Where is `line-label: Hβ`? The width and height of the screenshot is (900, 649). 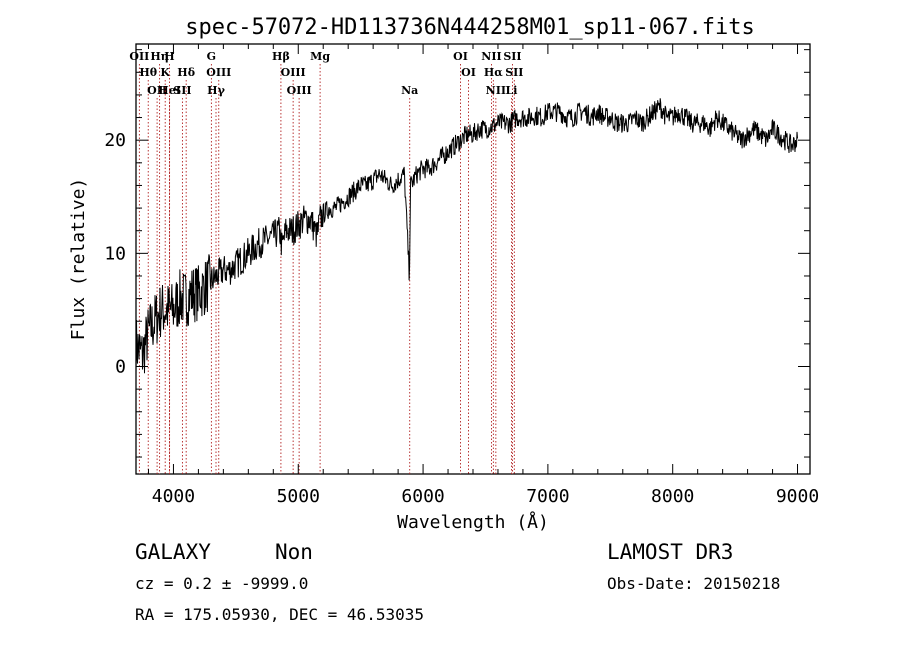
line-label: Hβ is located at coordinates (281, 56).